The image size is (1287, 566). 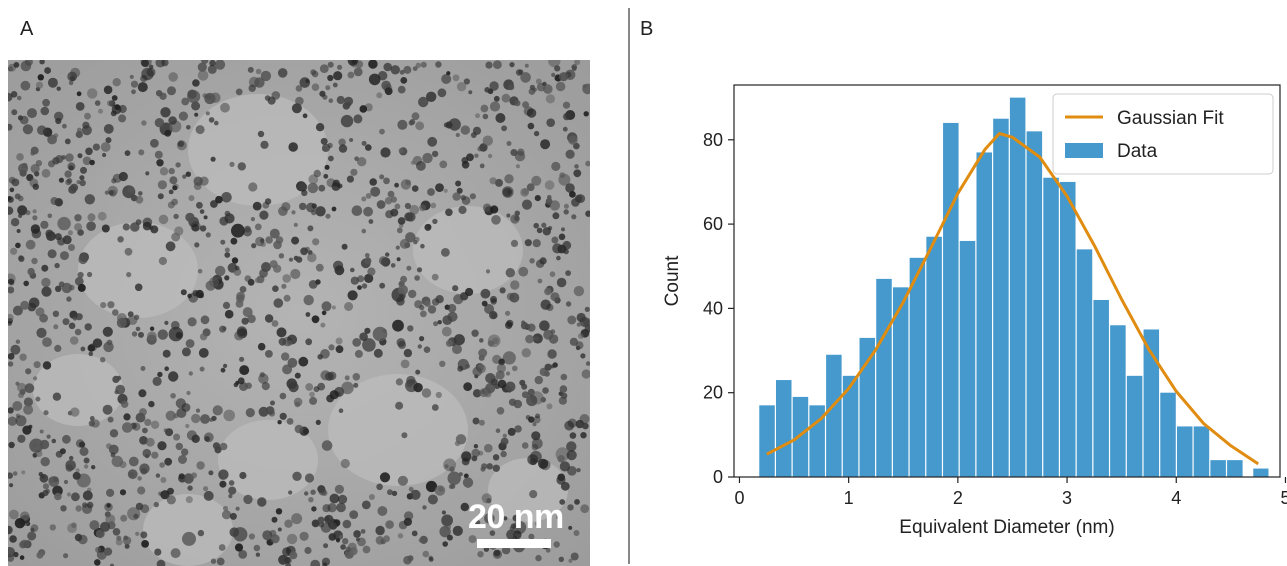 What do you see at coordinates (514, 543) in the screenshot?
I see `scale-bar` at bounding box center [514, 543].